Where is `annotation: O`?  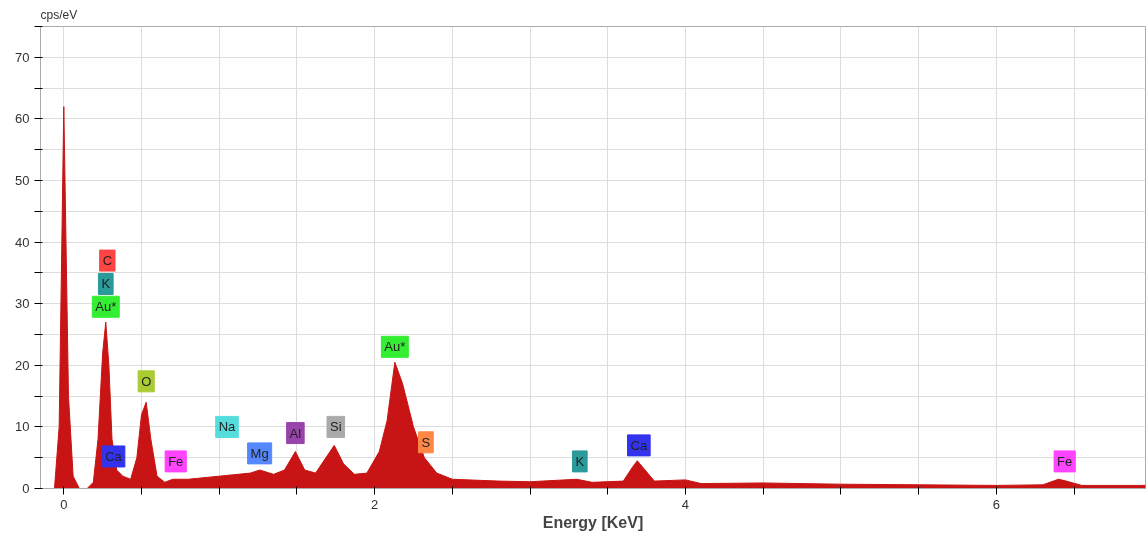 annotation: O is located at coordinates (146, 381).